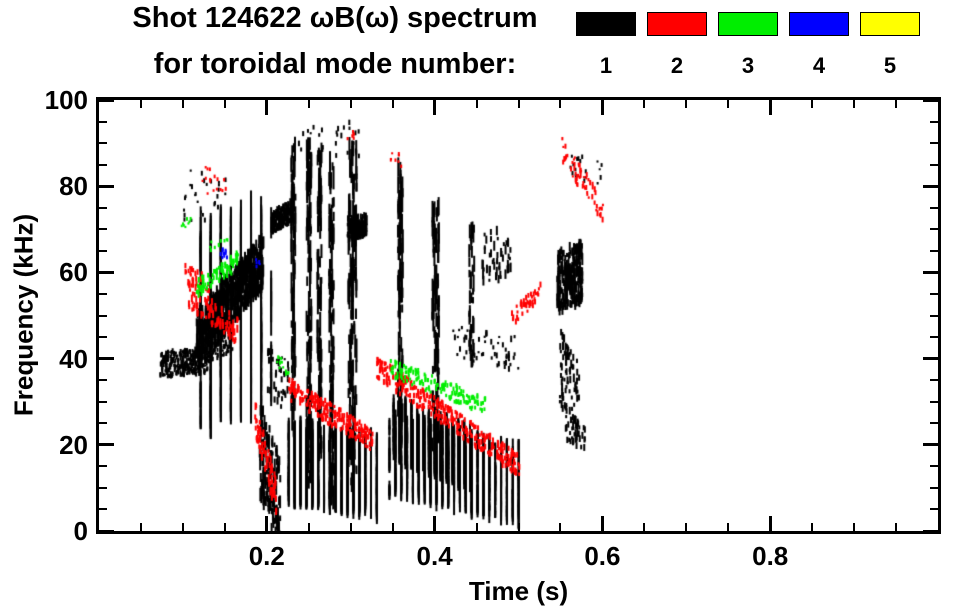 The height and width of the screenshot is (615, 963). Describe the element at coordinates (677, 65) in the screenshot. I see `legend-label-n2: 2` at that location.